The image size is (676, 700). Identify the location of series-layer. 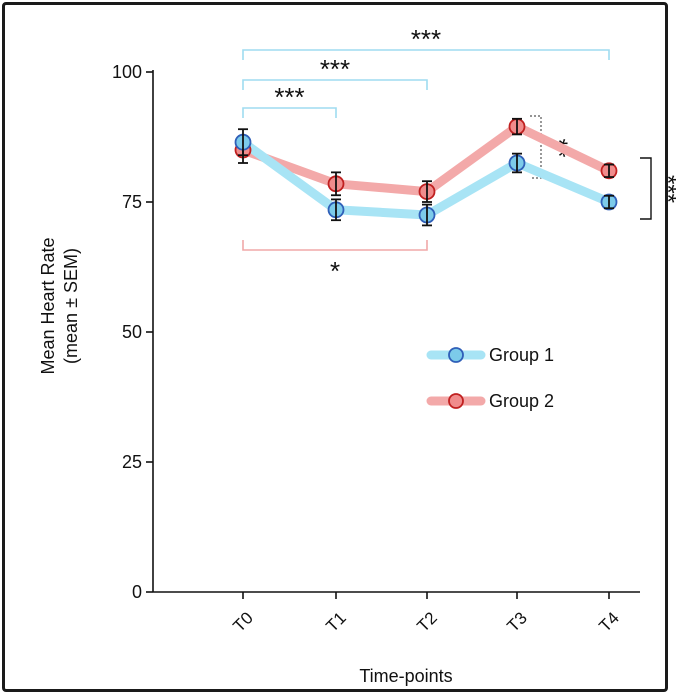
(426, 172).